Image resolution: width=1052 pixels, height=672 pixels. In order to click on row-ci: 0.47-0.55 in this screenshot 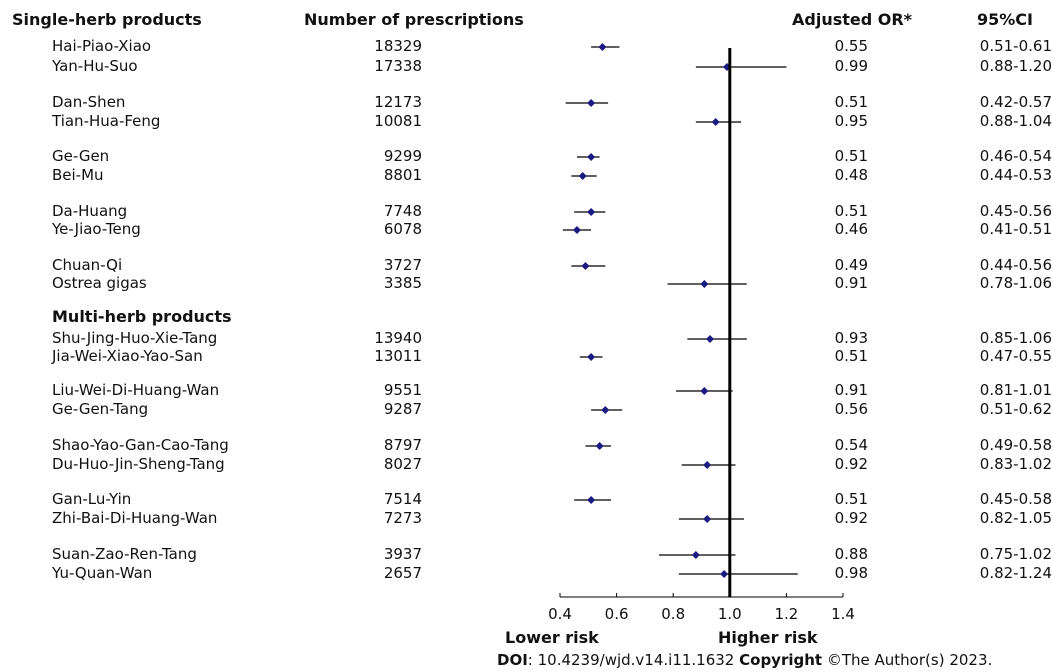, I will do `click(1015, 356)`.